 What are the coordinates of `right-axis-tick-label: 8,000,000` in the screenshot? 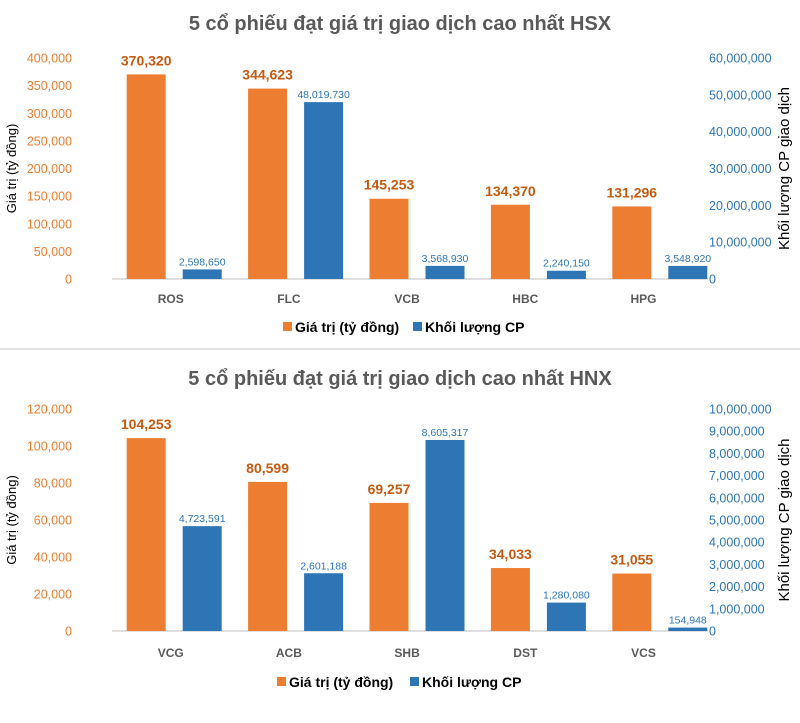 It's located at (737, 454).